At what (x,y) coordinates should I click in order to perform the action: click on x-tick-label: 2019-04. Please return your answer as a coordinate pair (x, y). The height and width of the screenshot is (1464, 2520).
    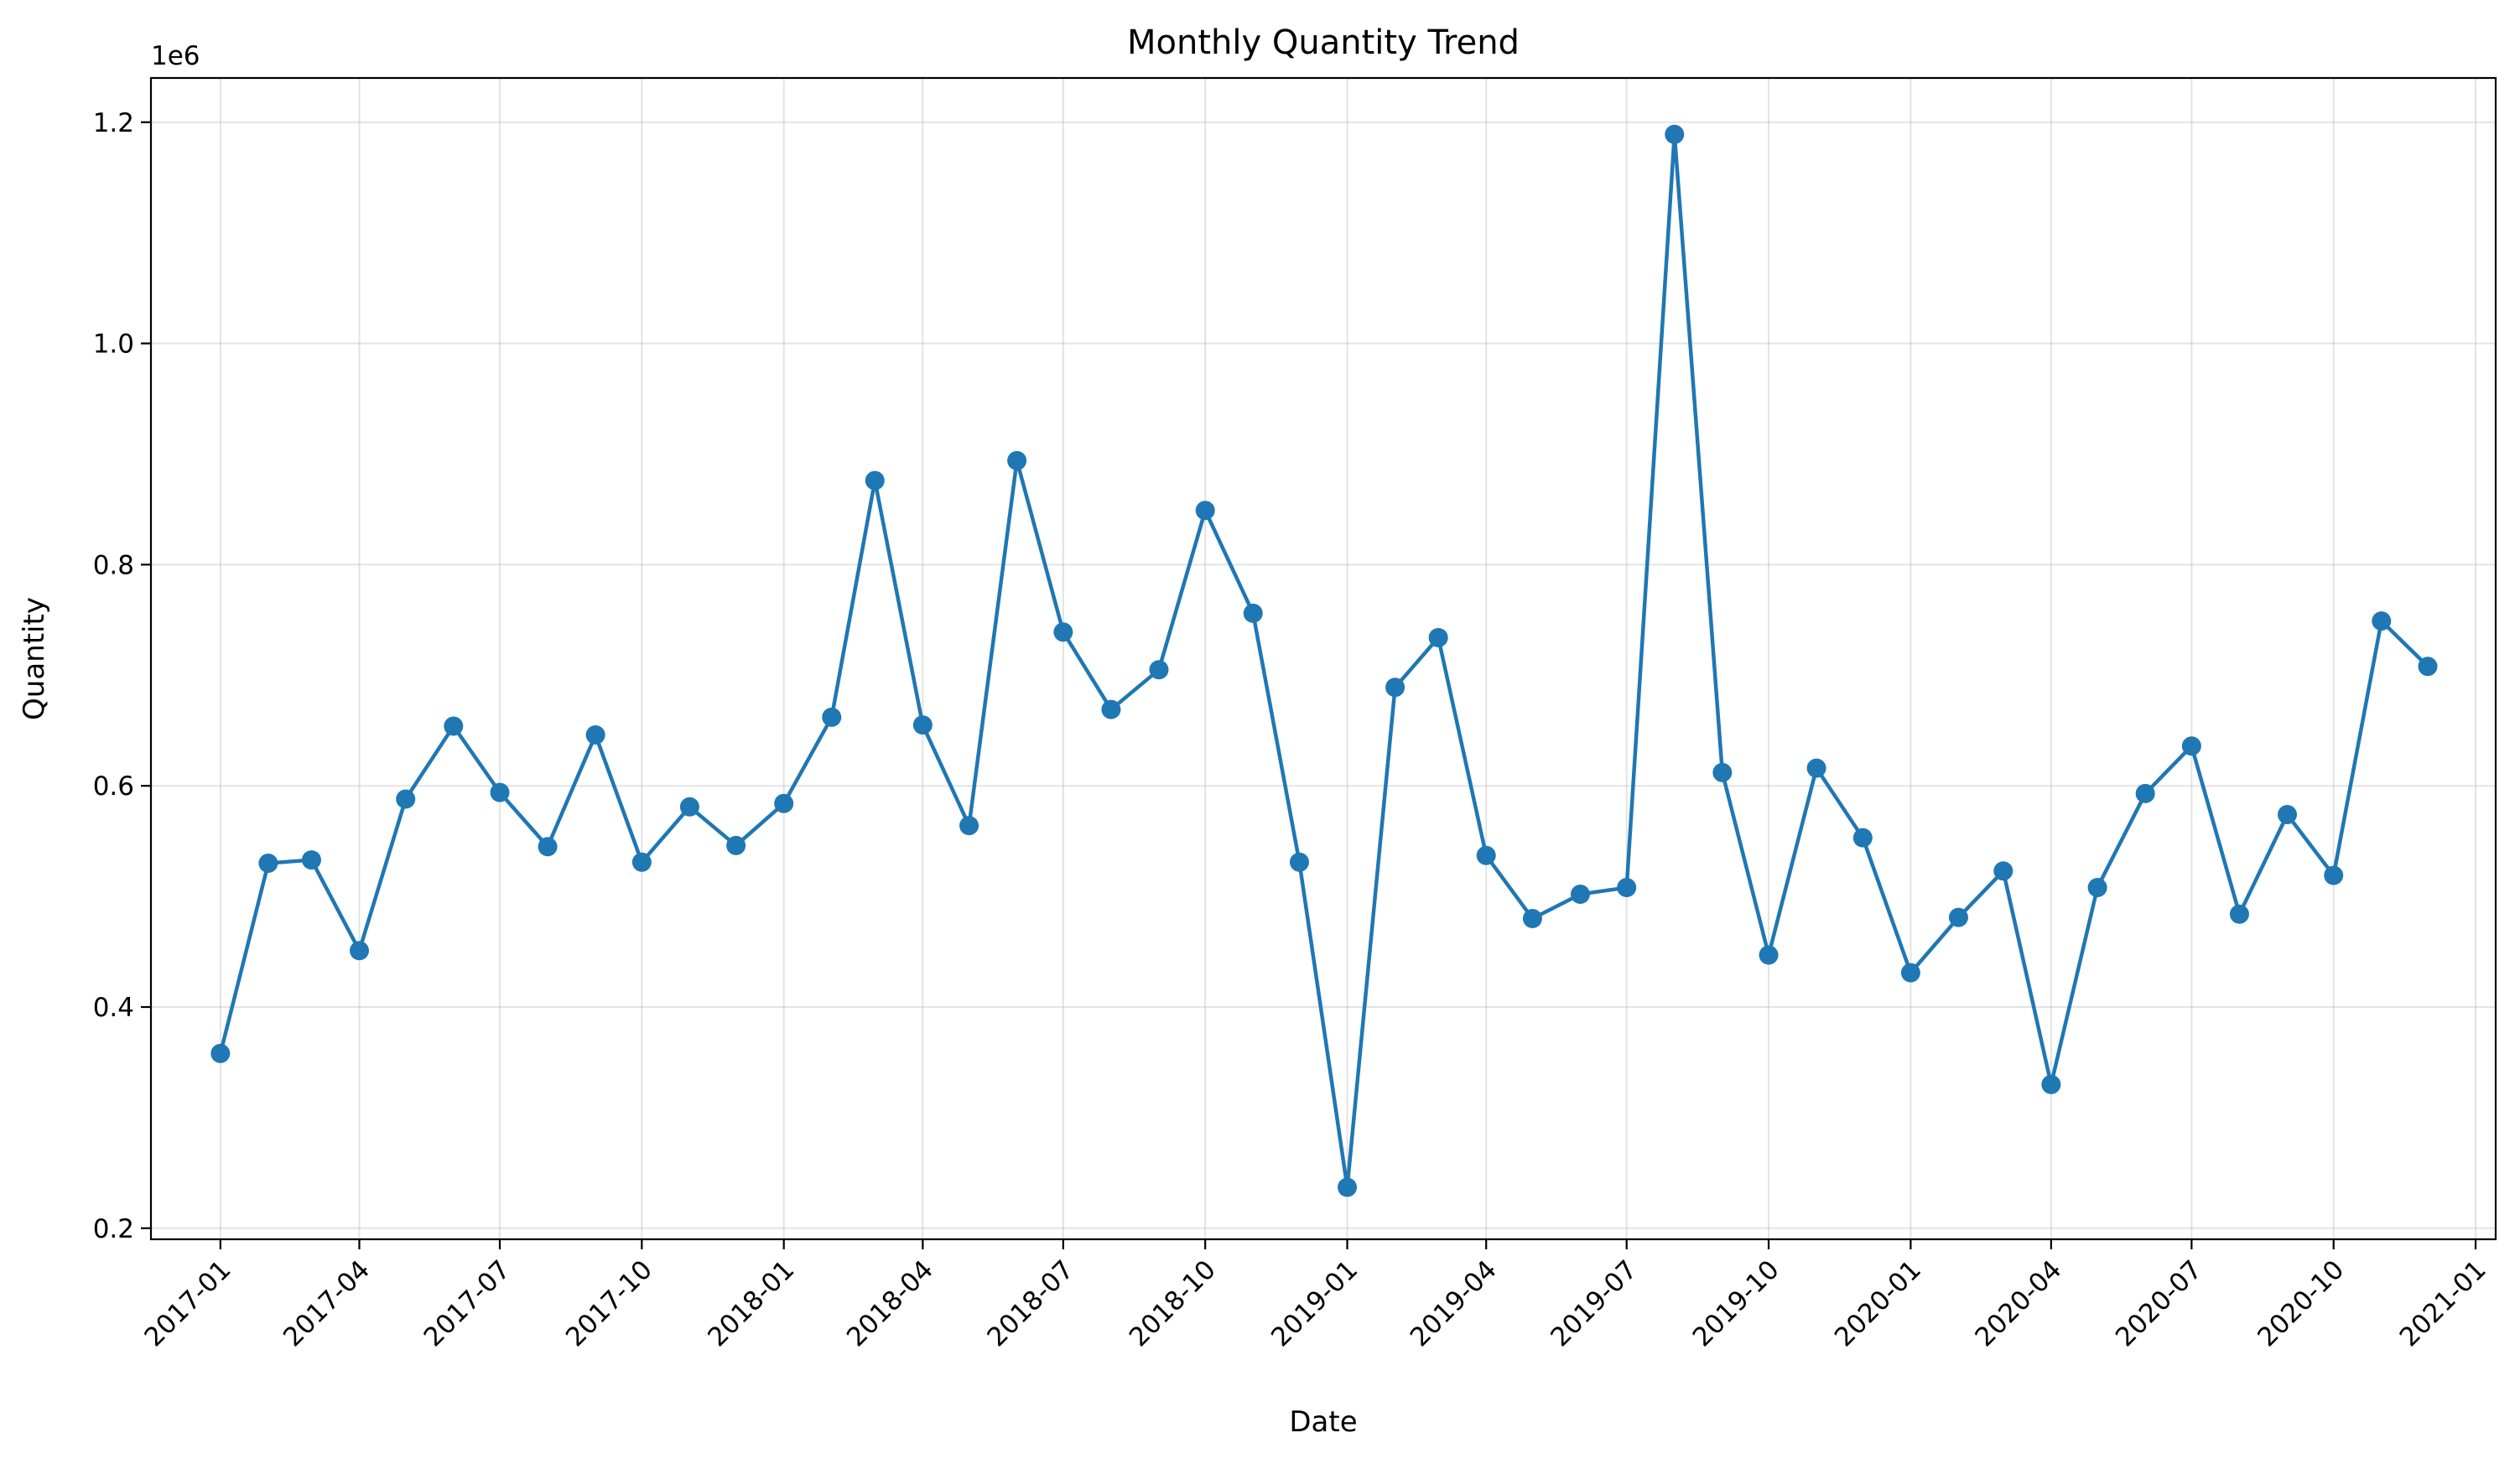
    Looking at the image, I should click on (1454, 1303).